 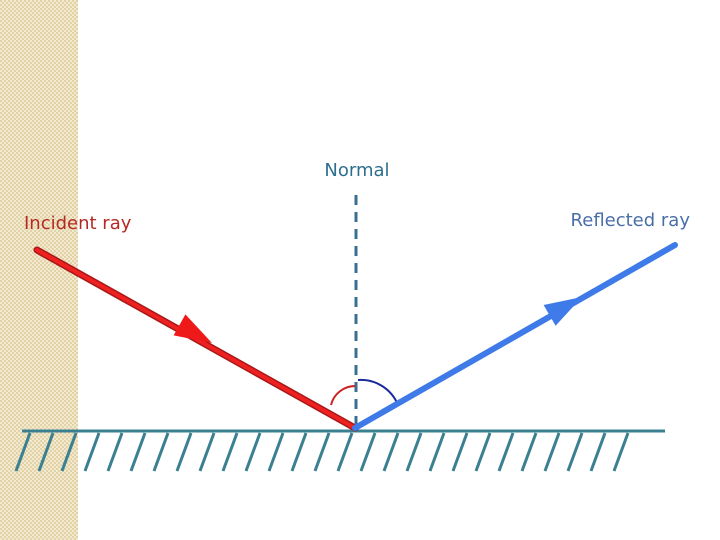 I want to click on incident-label: Incident ray, so click(x=78, y=223).